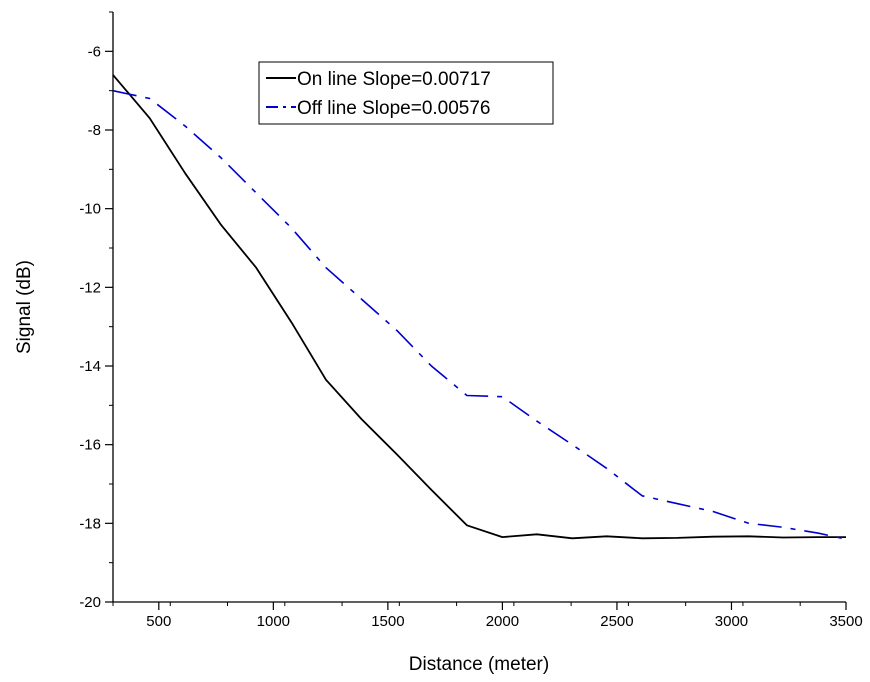 Image resolution: width=870 pixels, height=682 pixels. Describe the element at coordinates (394, 79) in the screenshot. I see `legend-label-on-line: On line Slope=0.00717` at that location.